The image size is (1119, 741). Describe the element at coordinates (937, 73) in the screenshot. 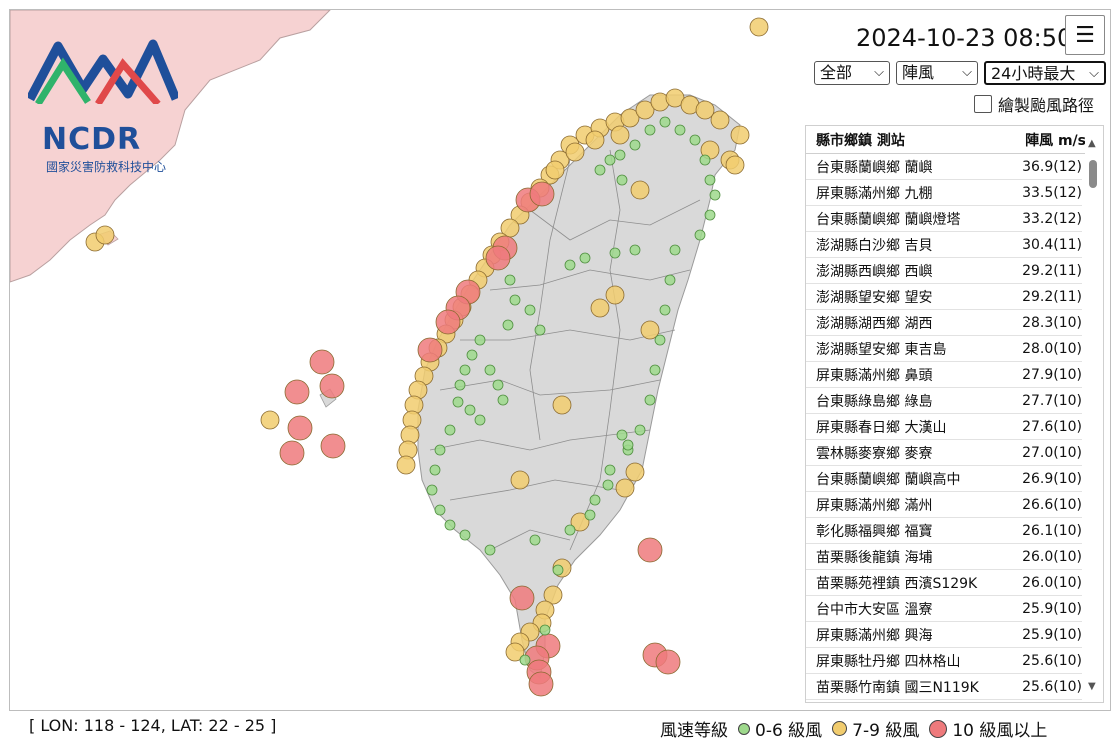

I see `measure-select: 陣風 ⌵` at that location.